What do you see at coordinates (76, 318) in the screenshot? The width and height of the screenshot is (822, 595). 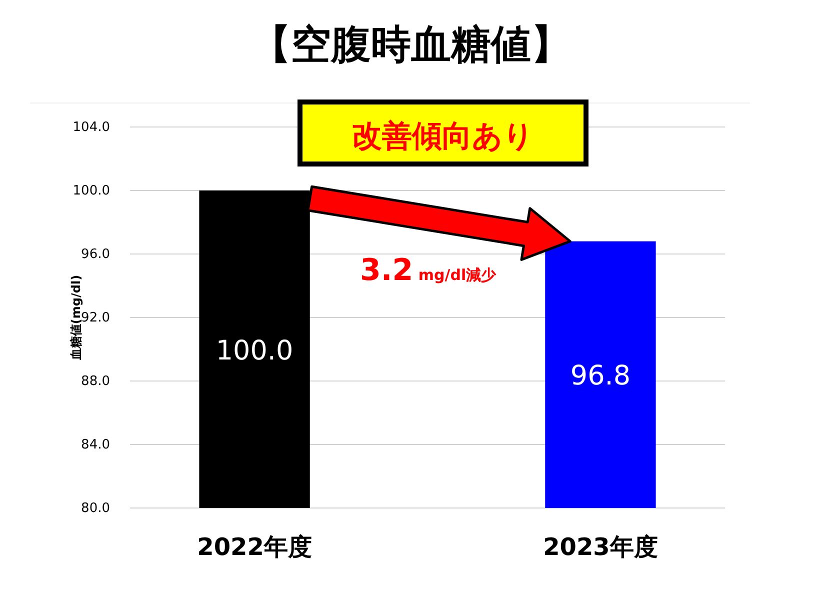 I see `y-axis-title: 血糖値(mg/dl)` at bounding box center [76, 318].